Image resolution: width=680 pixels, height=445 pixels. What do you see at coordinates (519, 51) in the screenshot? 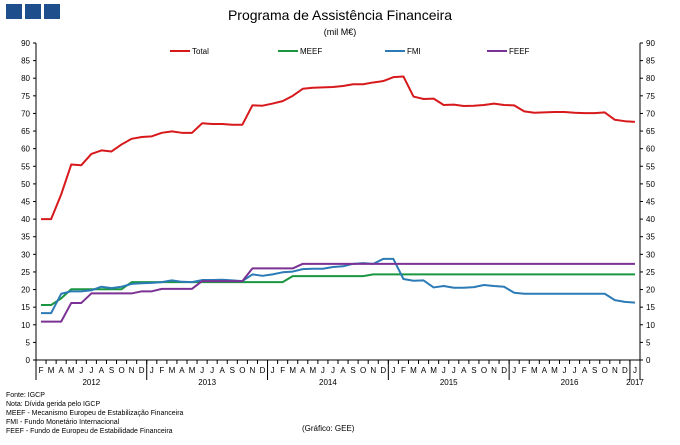
I see `legend-label-feef: FEEF` at bounding box center [519, 51].